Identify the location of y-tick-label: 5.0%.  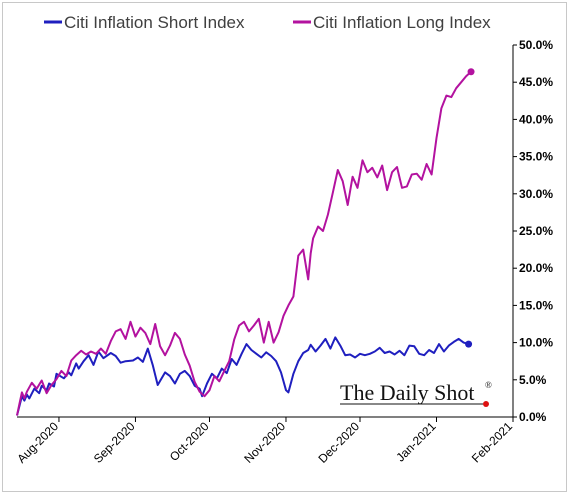
(533, 380).